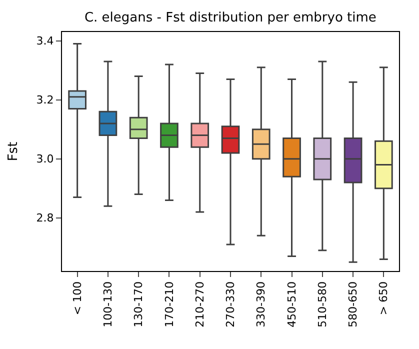  Describe the element at coordinates (14, 152) in the screenshot. I see `y-axis-title: Fst` at that location.